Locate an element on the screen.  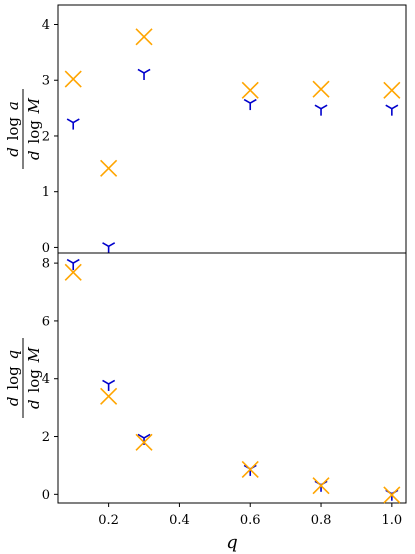
bottom-ylabel-denominator: d log M is located at coordinates (34, 377).